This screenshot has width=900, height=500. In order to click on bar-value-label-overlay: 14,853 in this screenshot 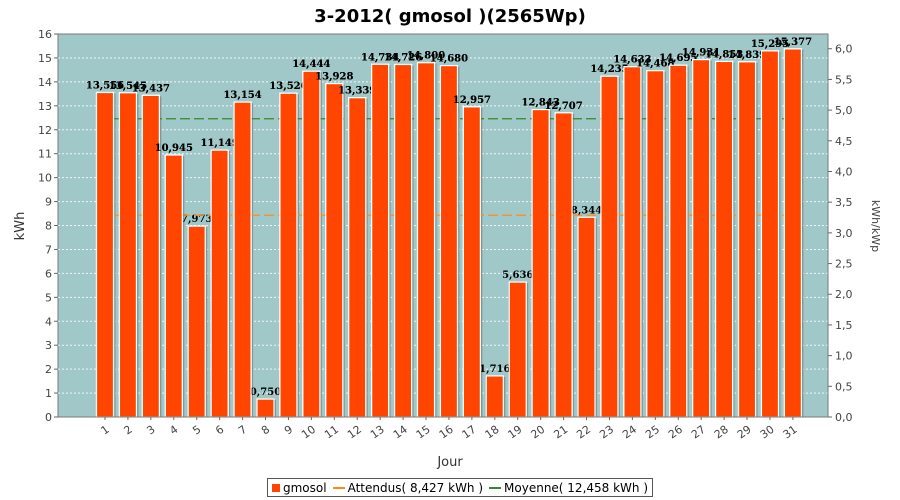, I will do `click(724, 54)`.